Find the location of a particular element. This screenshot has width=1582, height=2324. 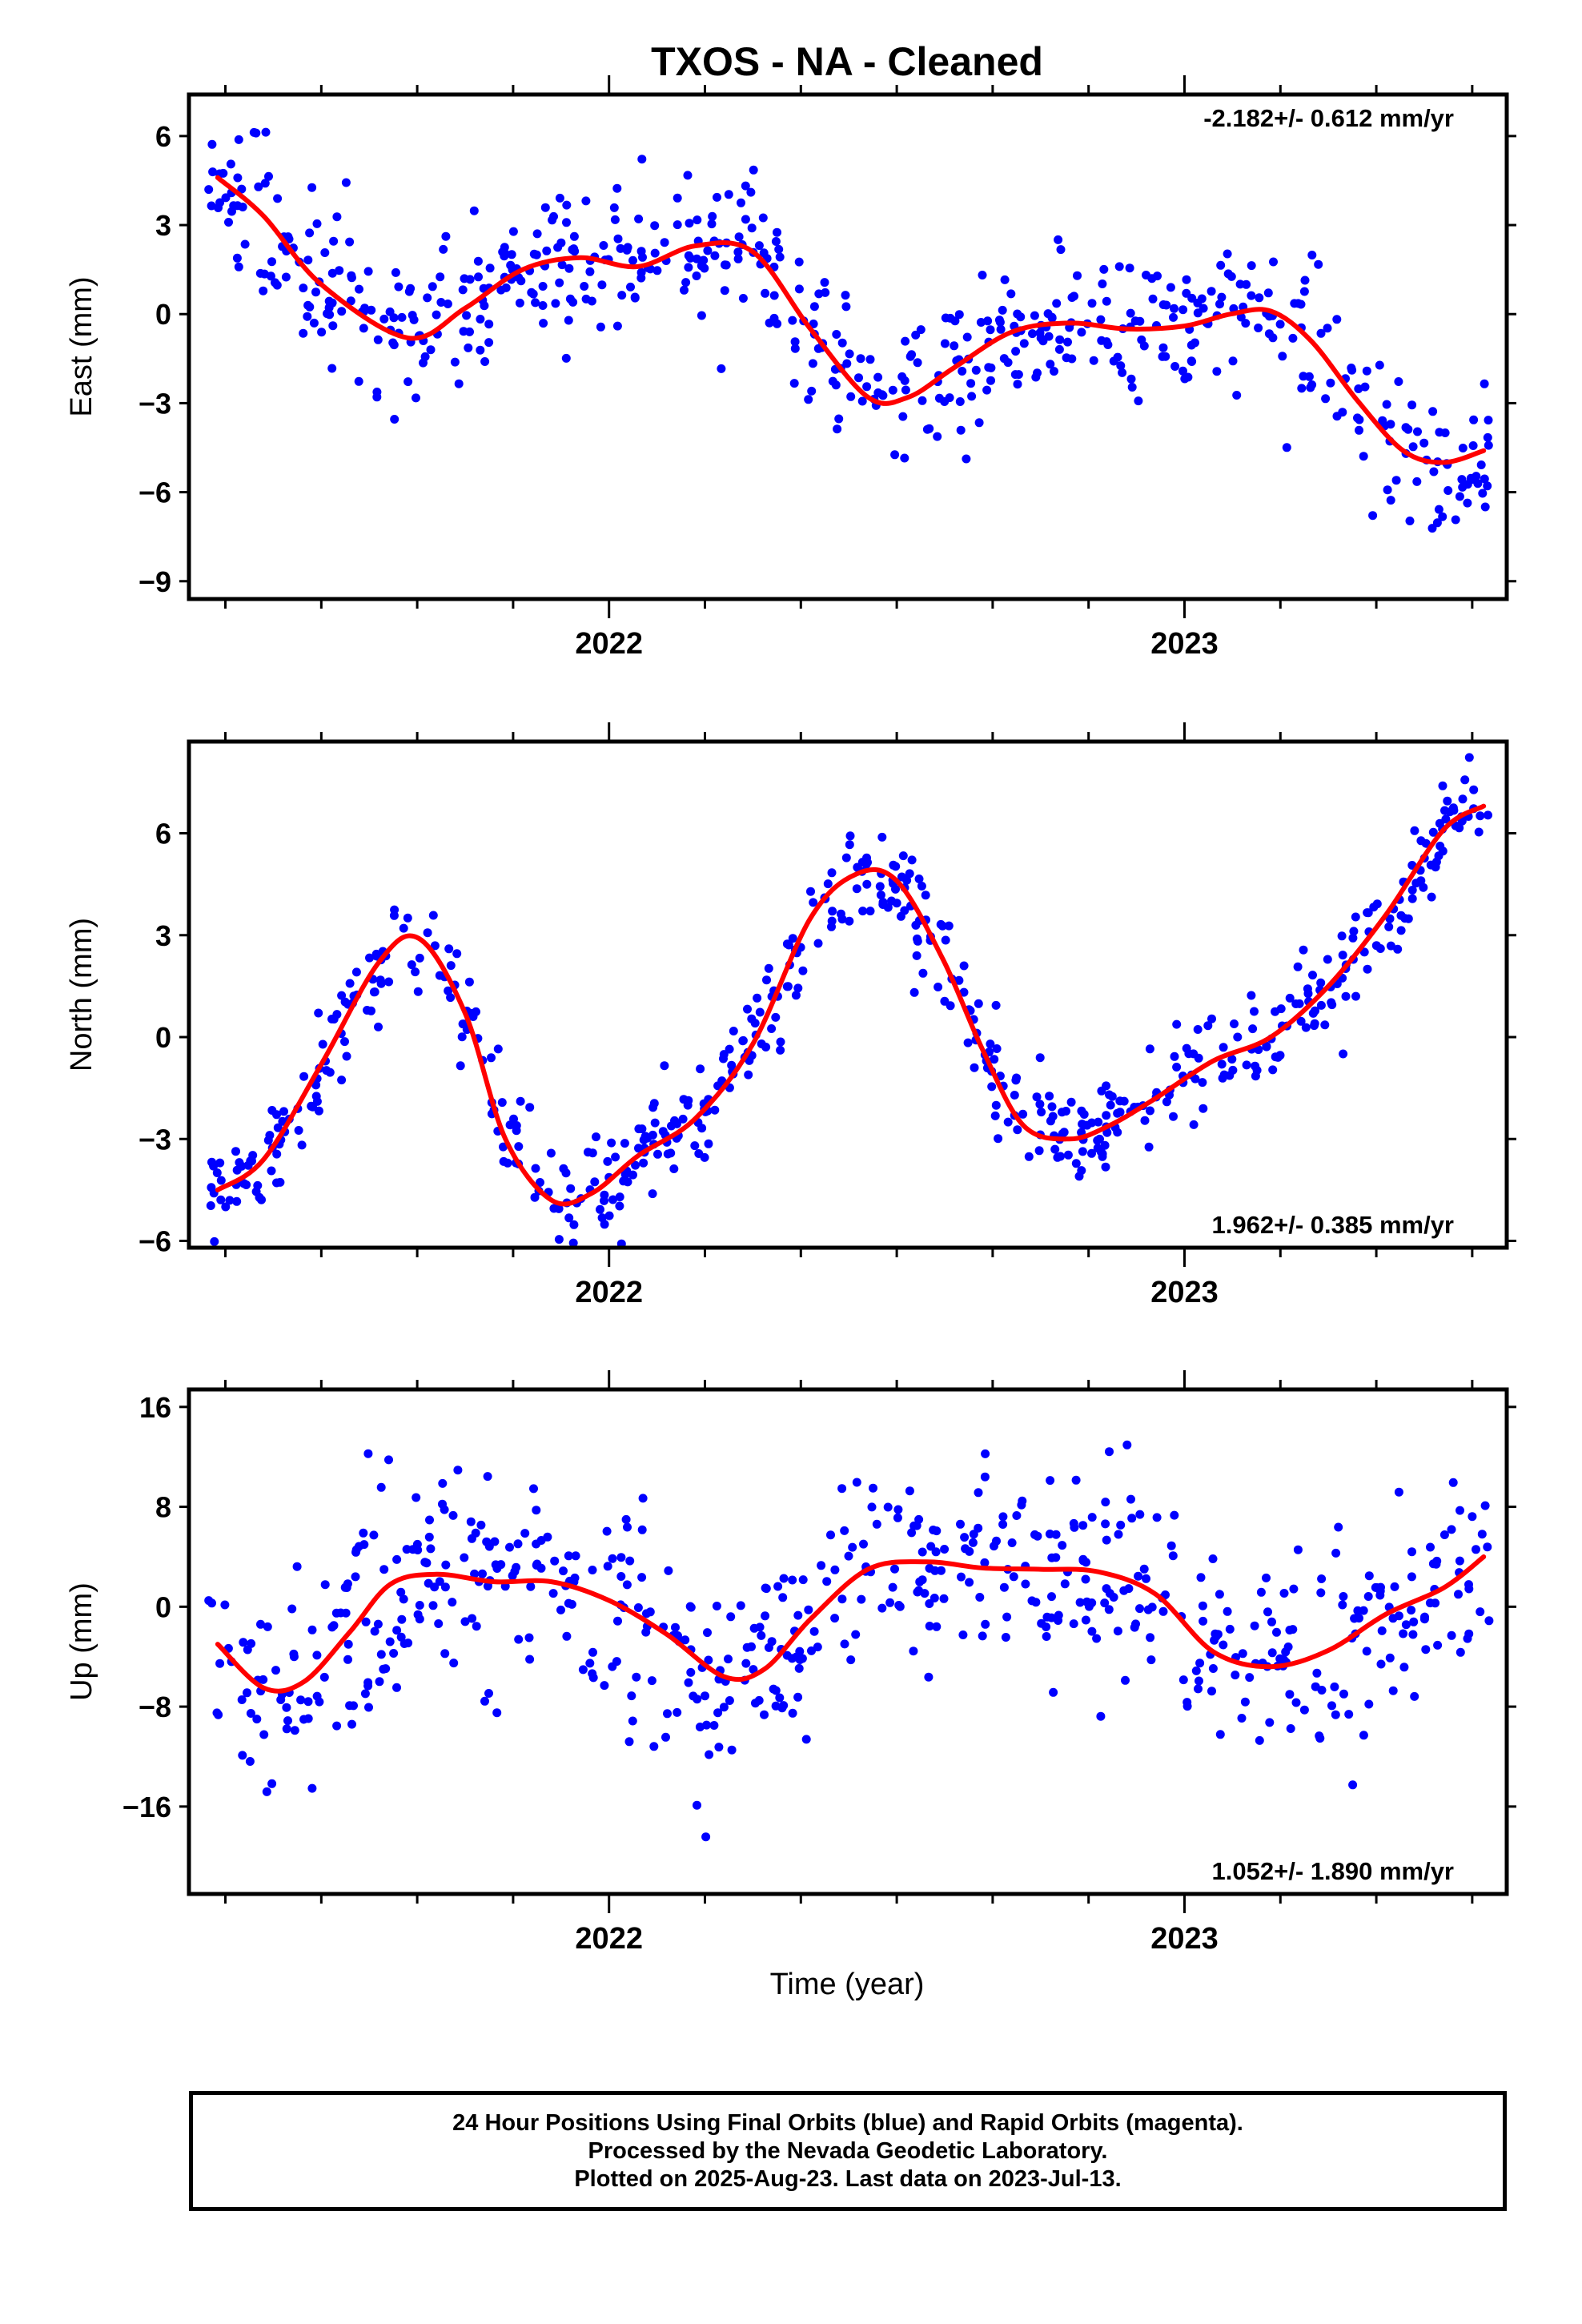

up-xtick-label: 2023 is located at coordinates (1184, 1939).